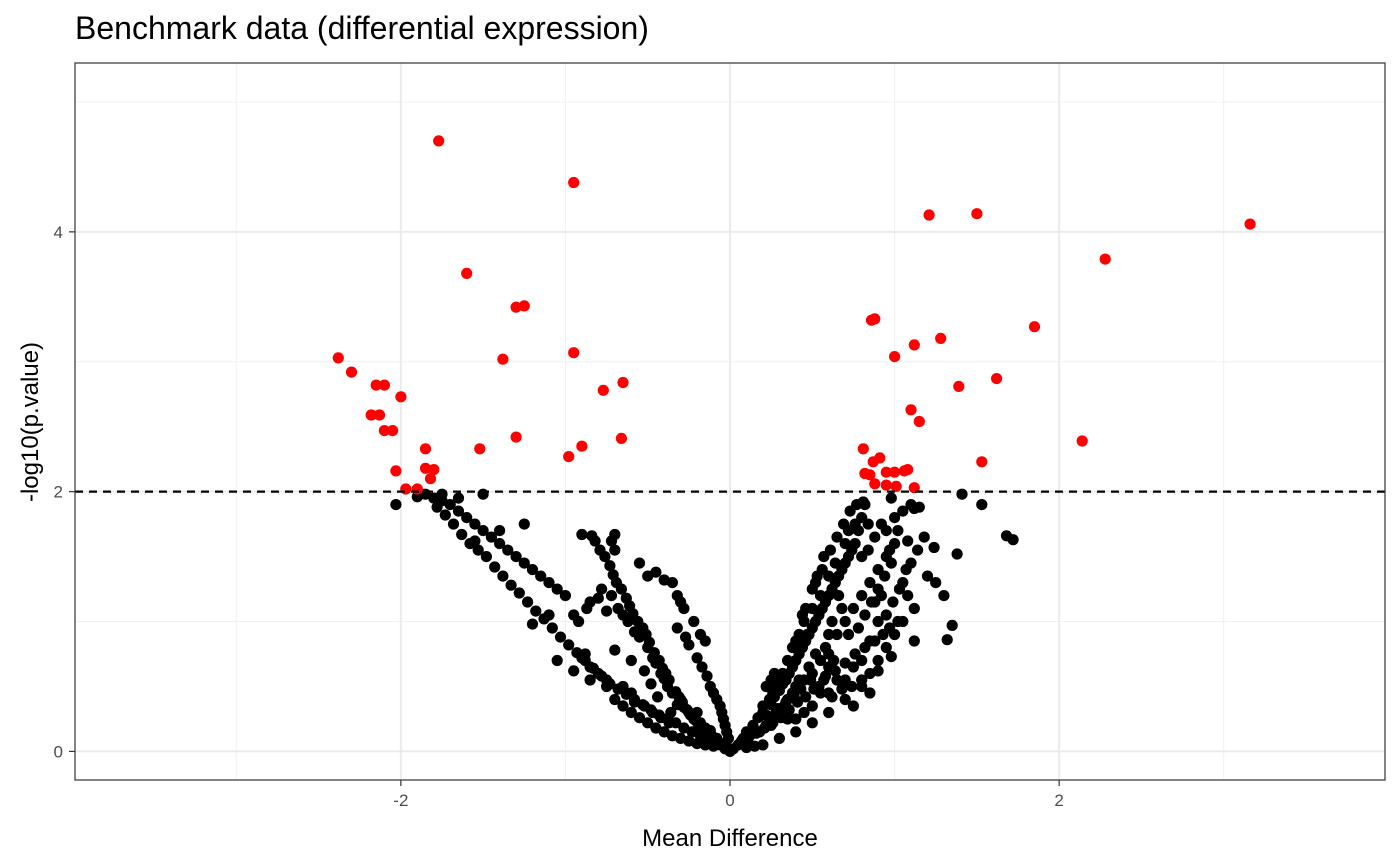 The height and width of the screenshot is (866, 1400). What do you see at coordinates (58, 492) in the screenshot?
I see `y-tick-label: 2` at bounding box center [58, 492].